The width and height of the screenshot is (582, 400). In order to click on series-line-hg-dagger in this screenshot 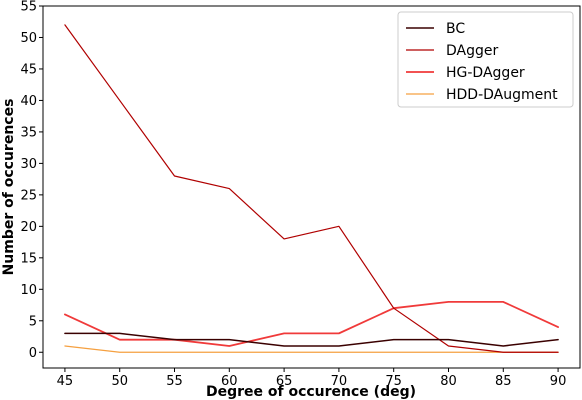, I will do `click(311, 323)`.